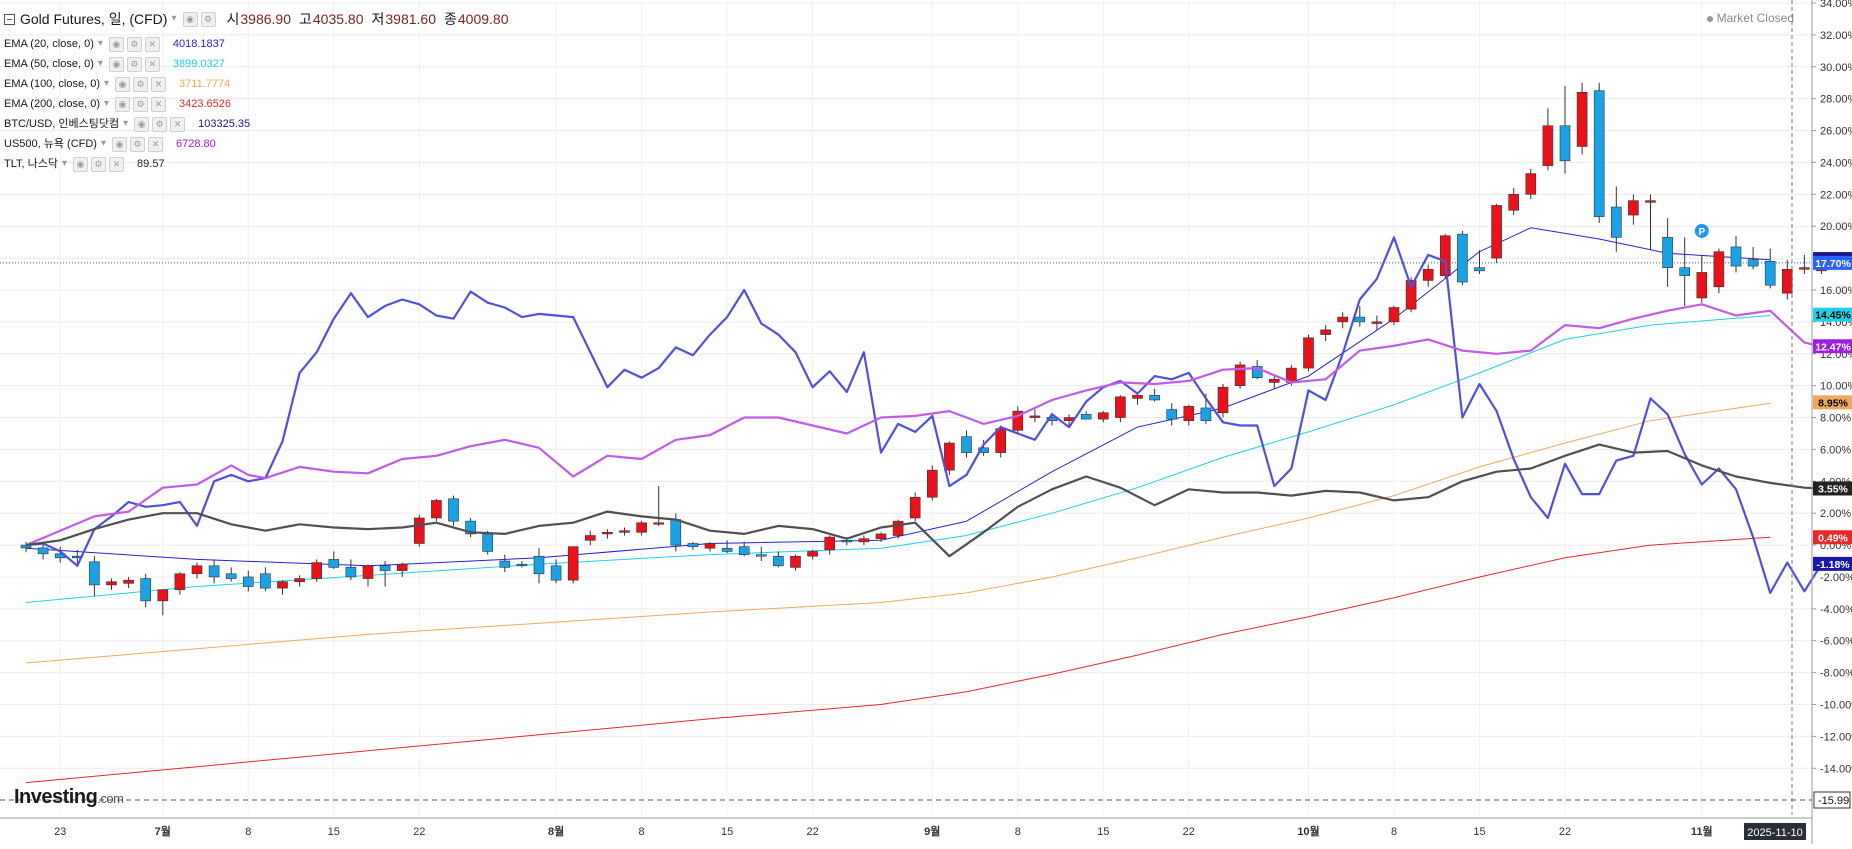 The image size is (1852, 849). What do you see at coordinates (1755, 18) in the screenshot?
I see `market-status-text: Market Closed` at bounding box center [1755, 18].